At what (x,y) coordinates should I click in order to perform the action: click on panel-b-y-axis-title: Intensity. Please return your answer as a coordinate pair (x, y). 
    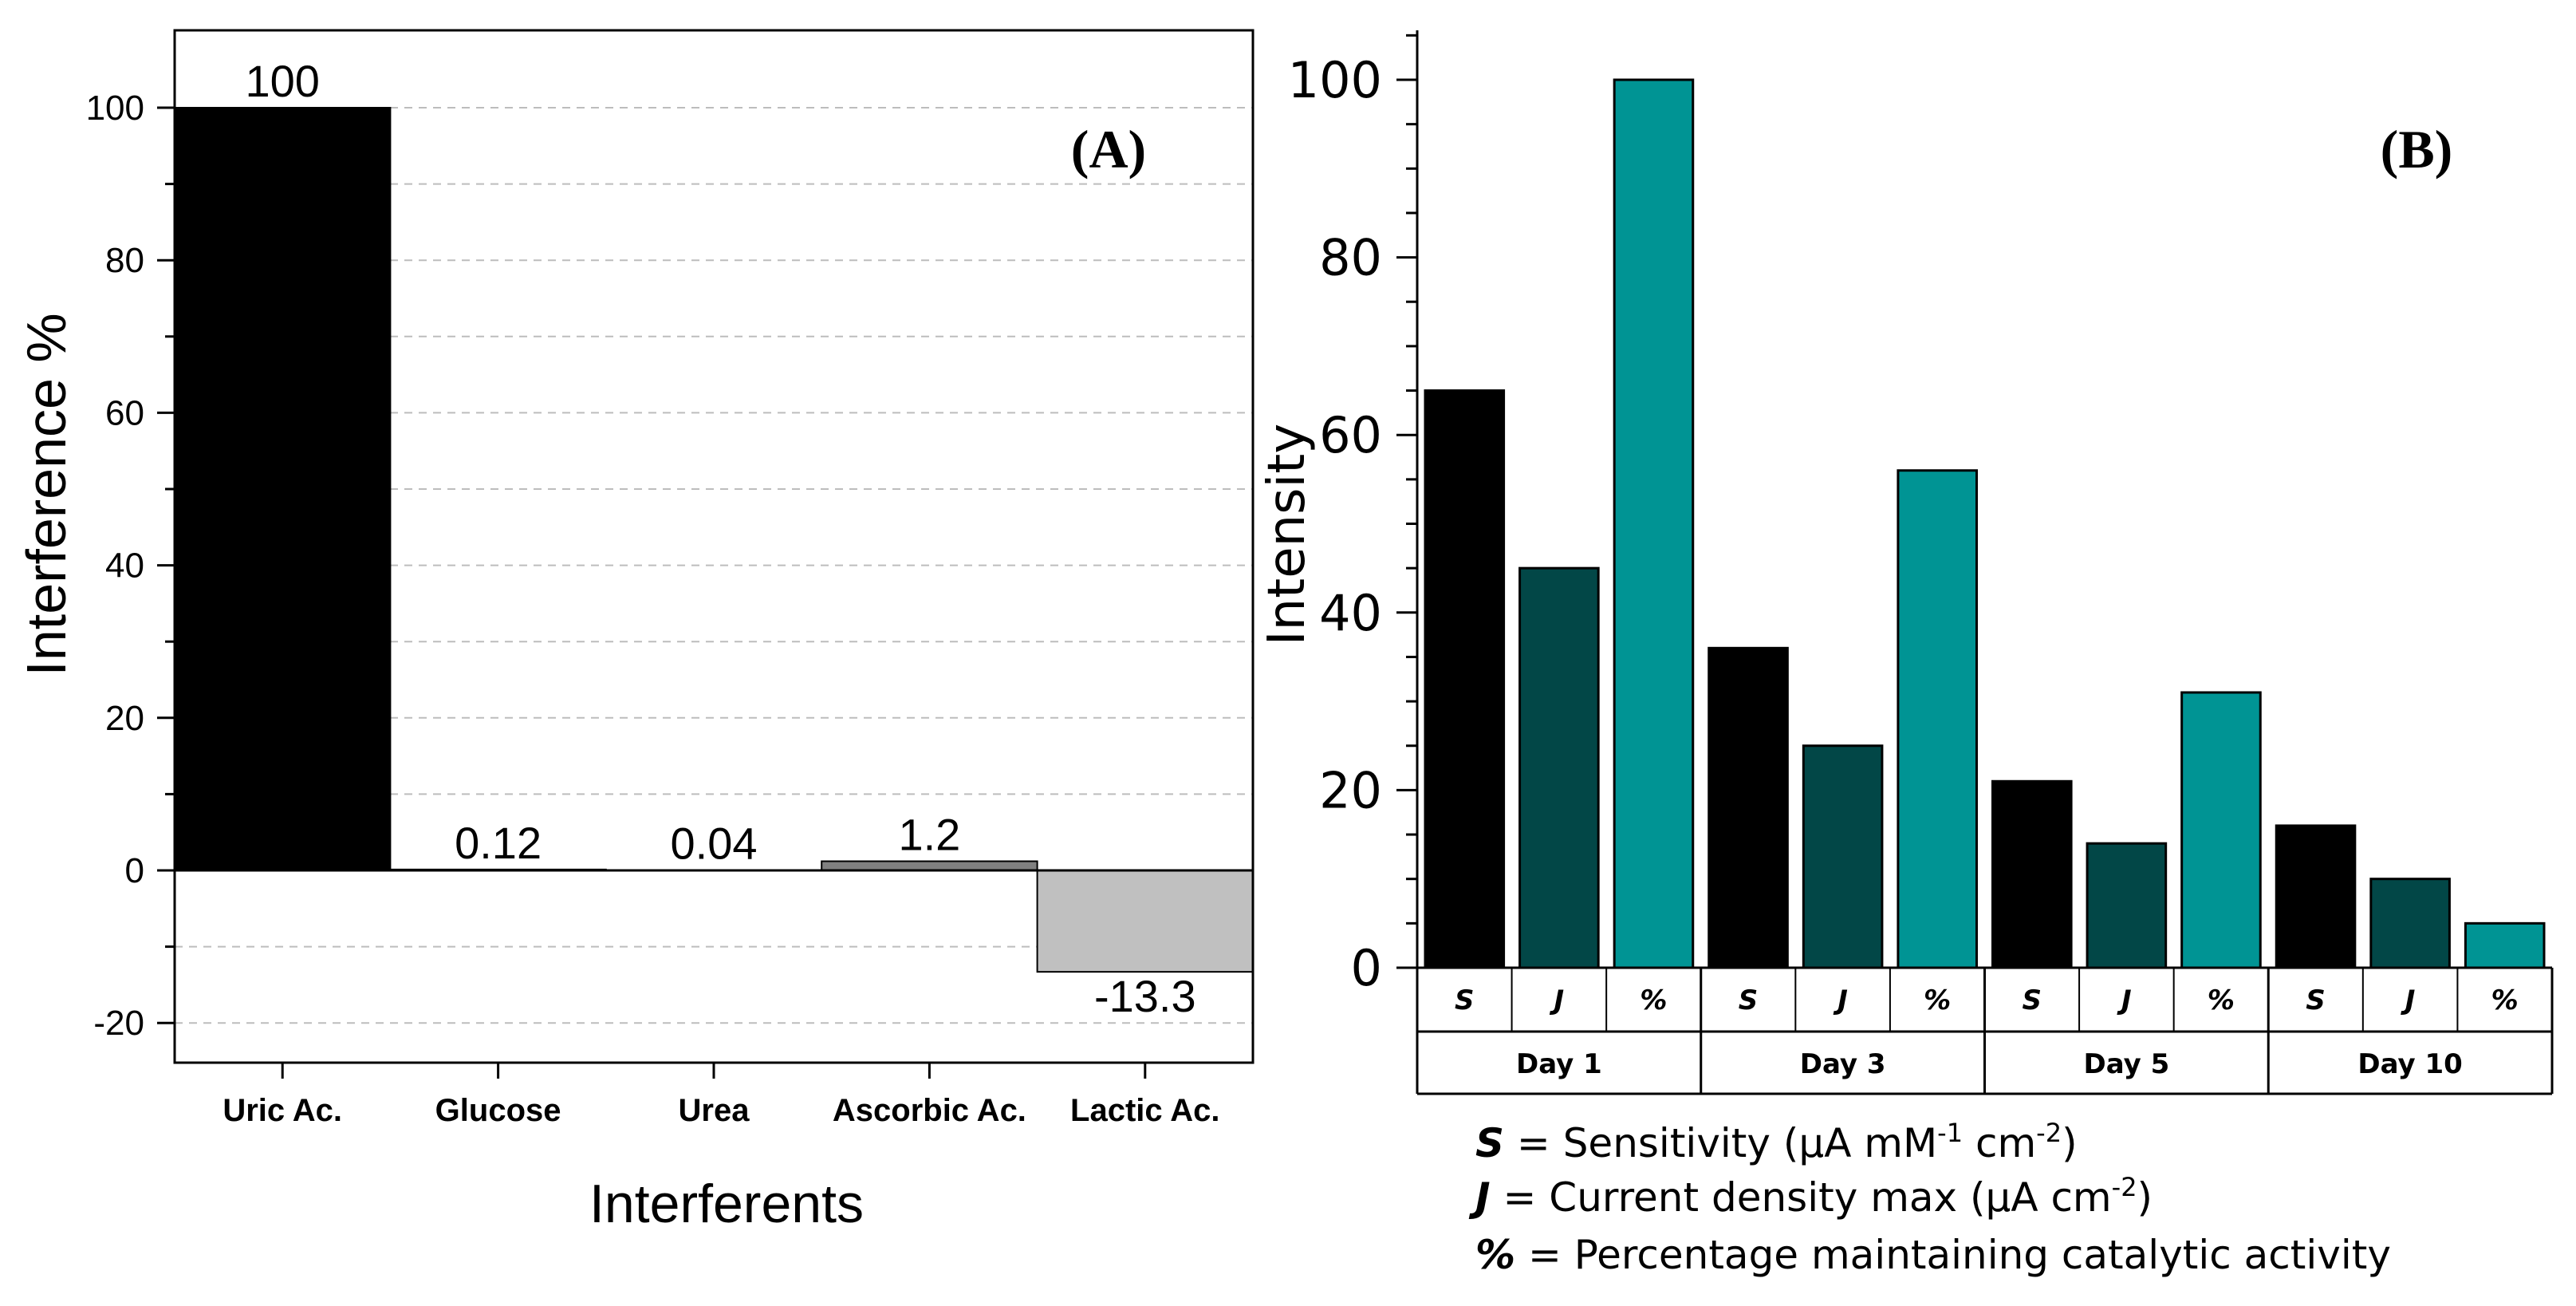
    Looking at the image, I should click on (1287, 535).